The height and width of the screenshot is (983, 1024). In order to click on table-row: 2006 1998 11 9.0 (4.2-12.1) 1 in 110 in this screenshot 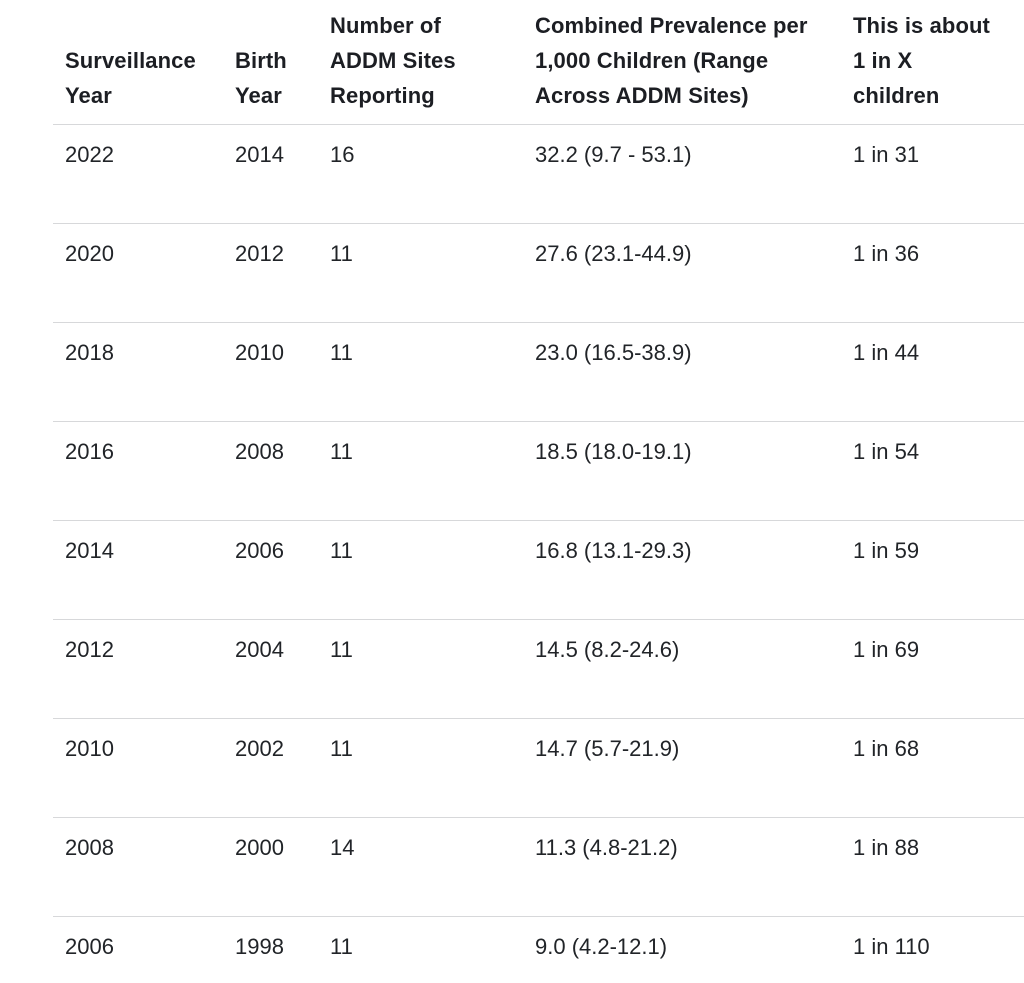, I will do `click(538, 949)`.